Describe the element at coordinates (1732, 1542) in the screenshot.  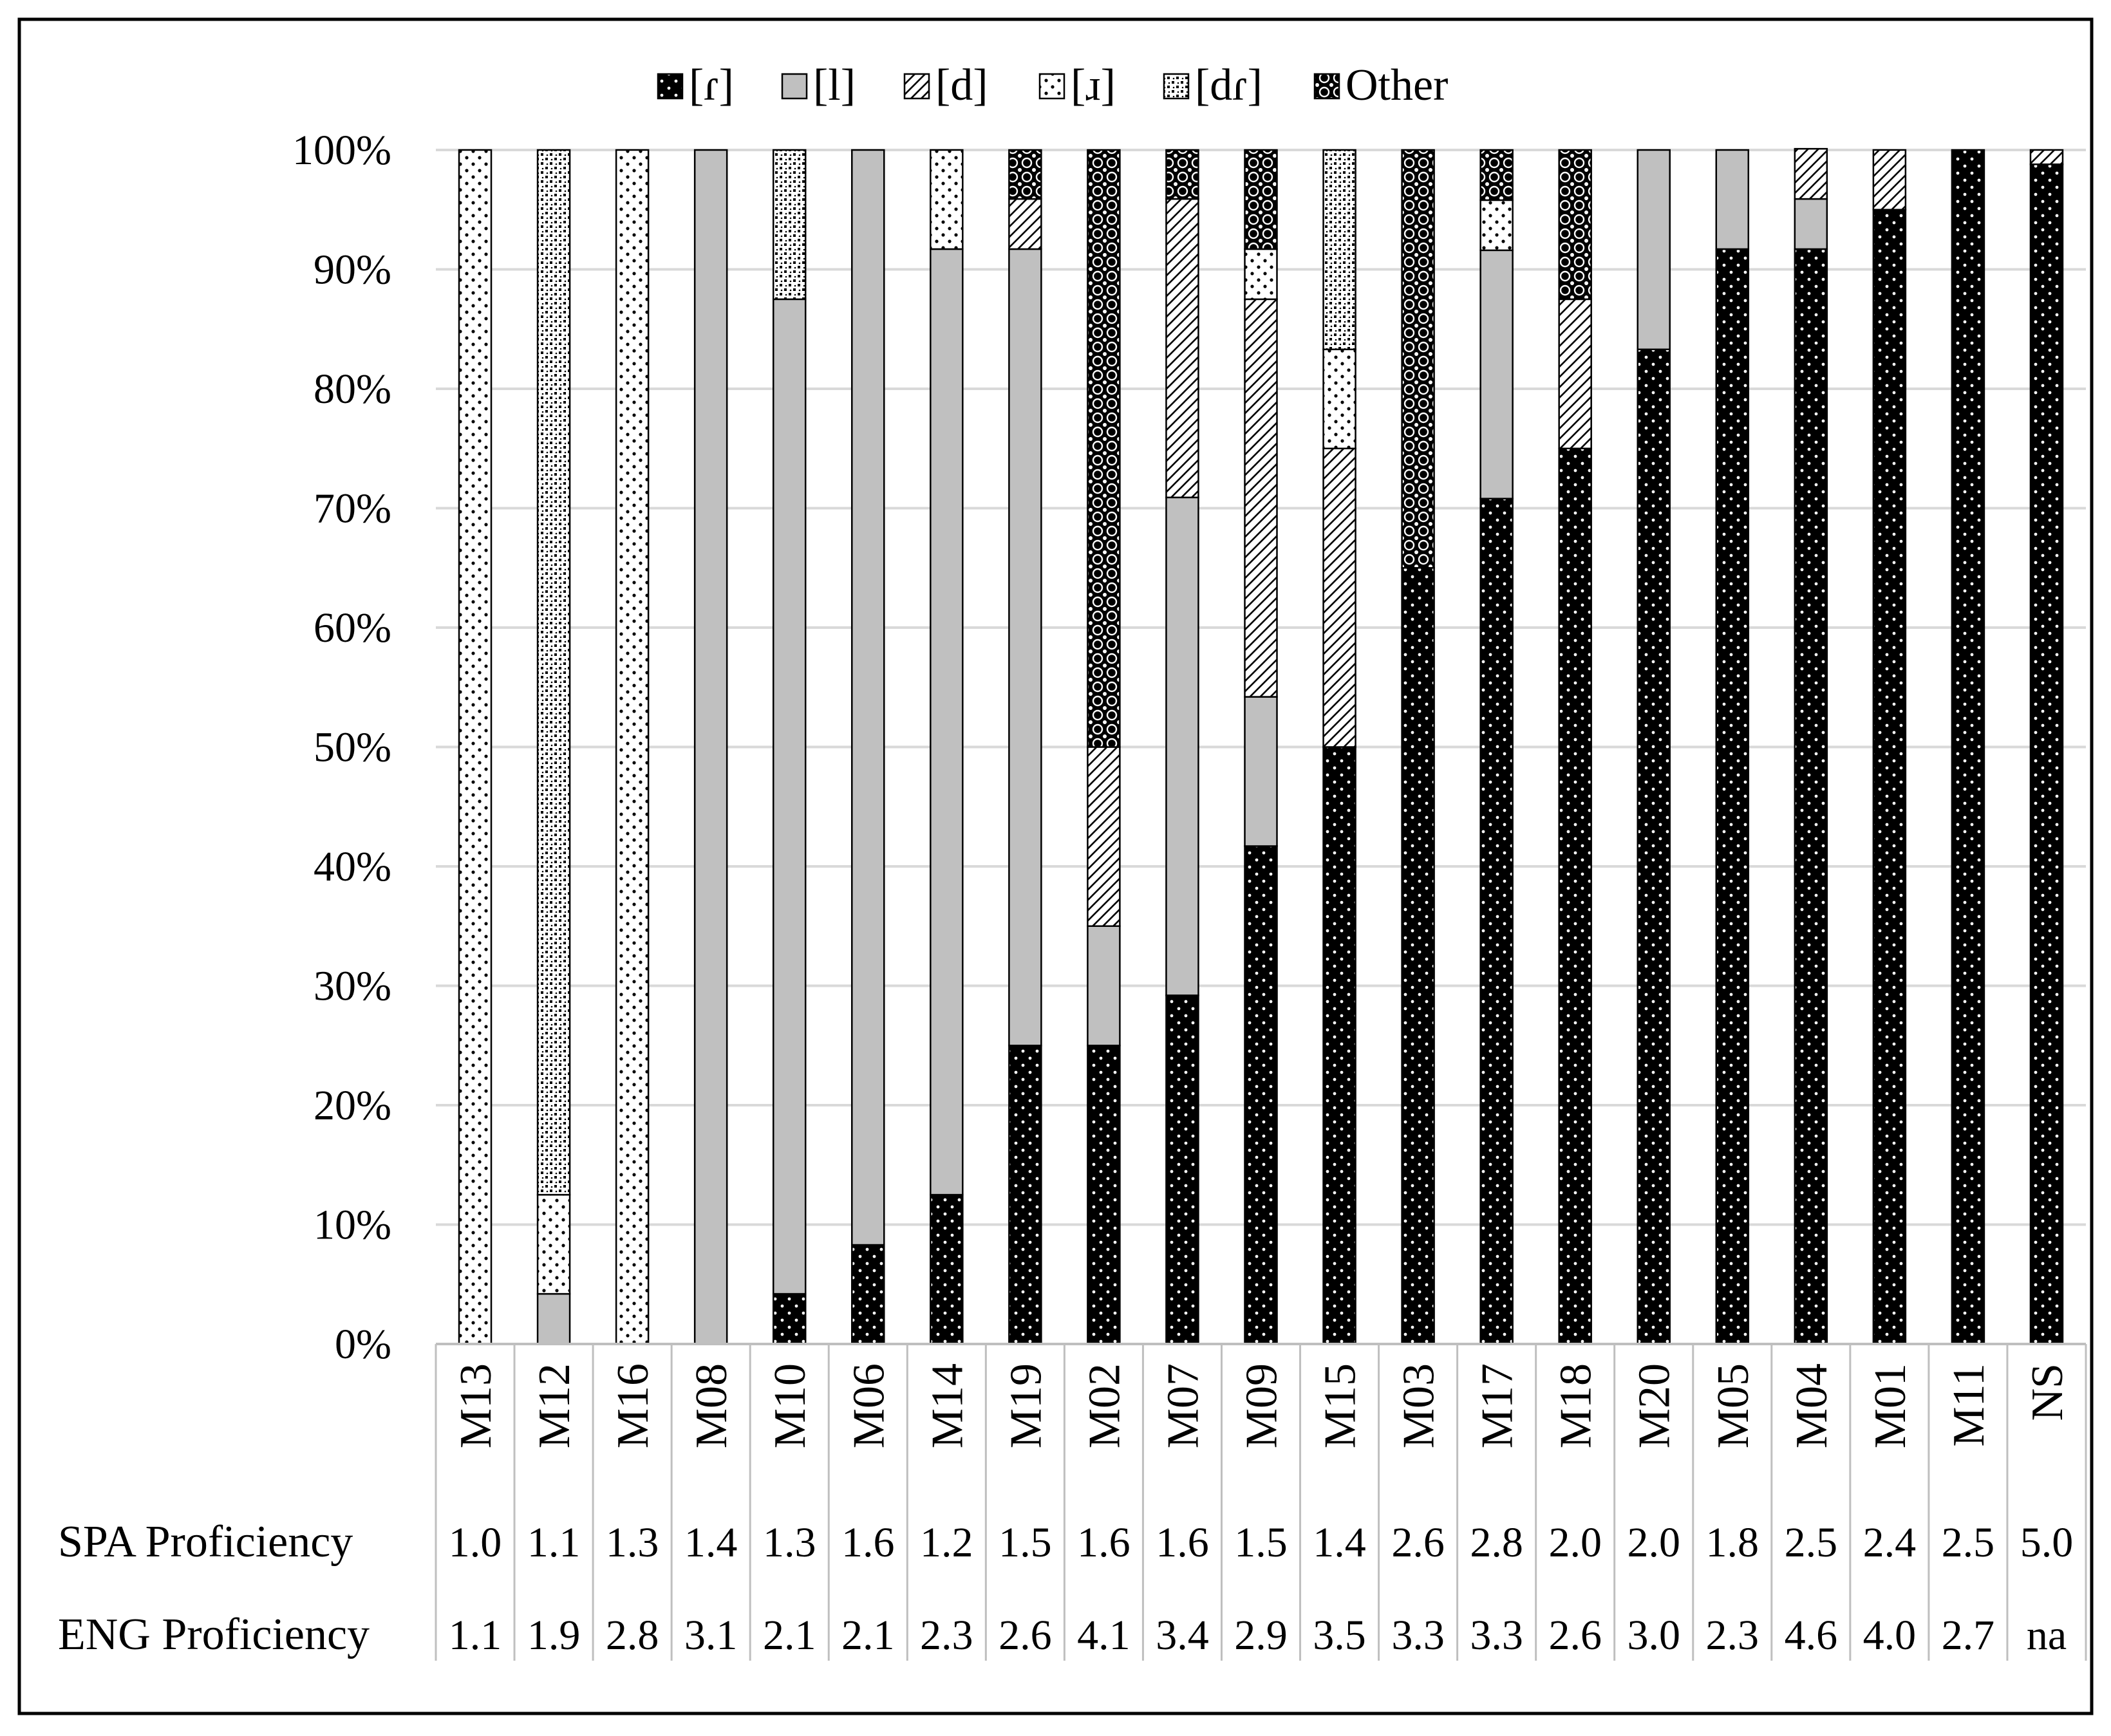
I see `table-cell: 1.8` at that location.